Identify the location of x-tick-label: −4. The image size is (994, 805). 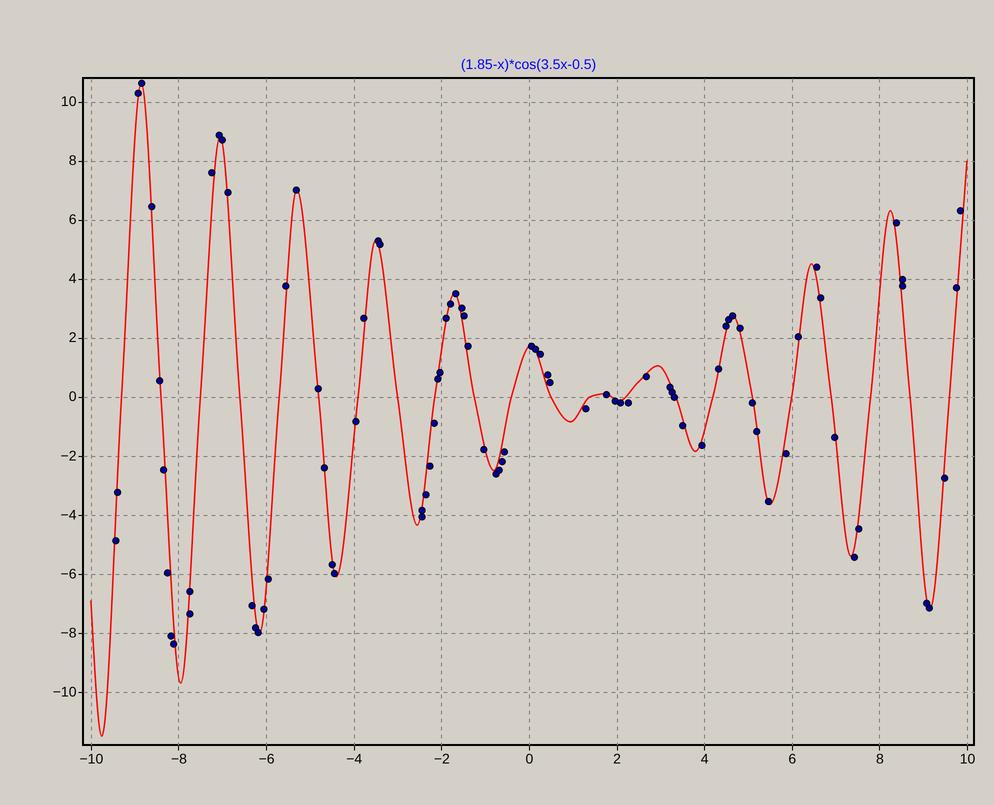
(354, 758).